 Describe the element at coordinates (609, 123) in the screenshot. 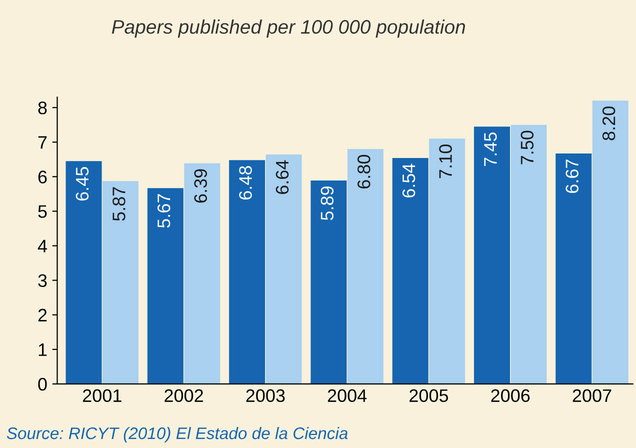

I see `data-label: 8.20` at that location.